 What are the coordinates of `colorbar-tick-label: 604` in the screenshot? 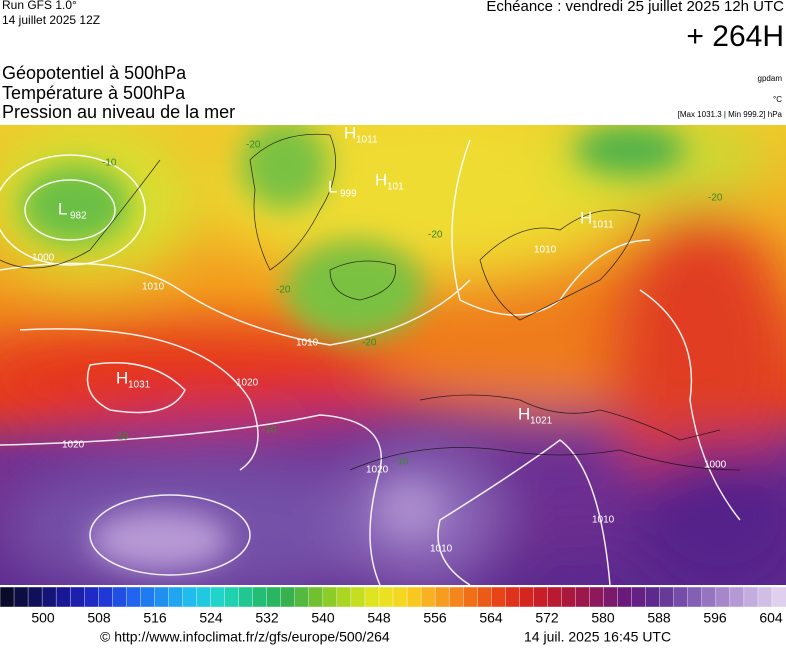 It's located at (771, 618).